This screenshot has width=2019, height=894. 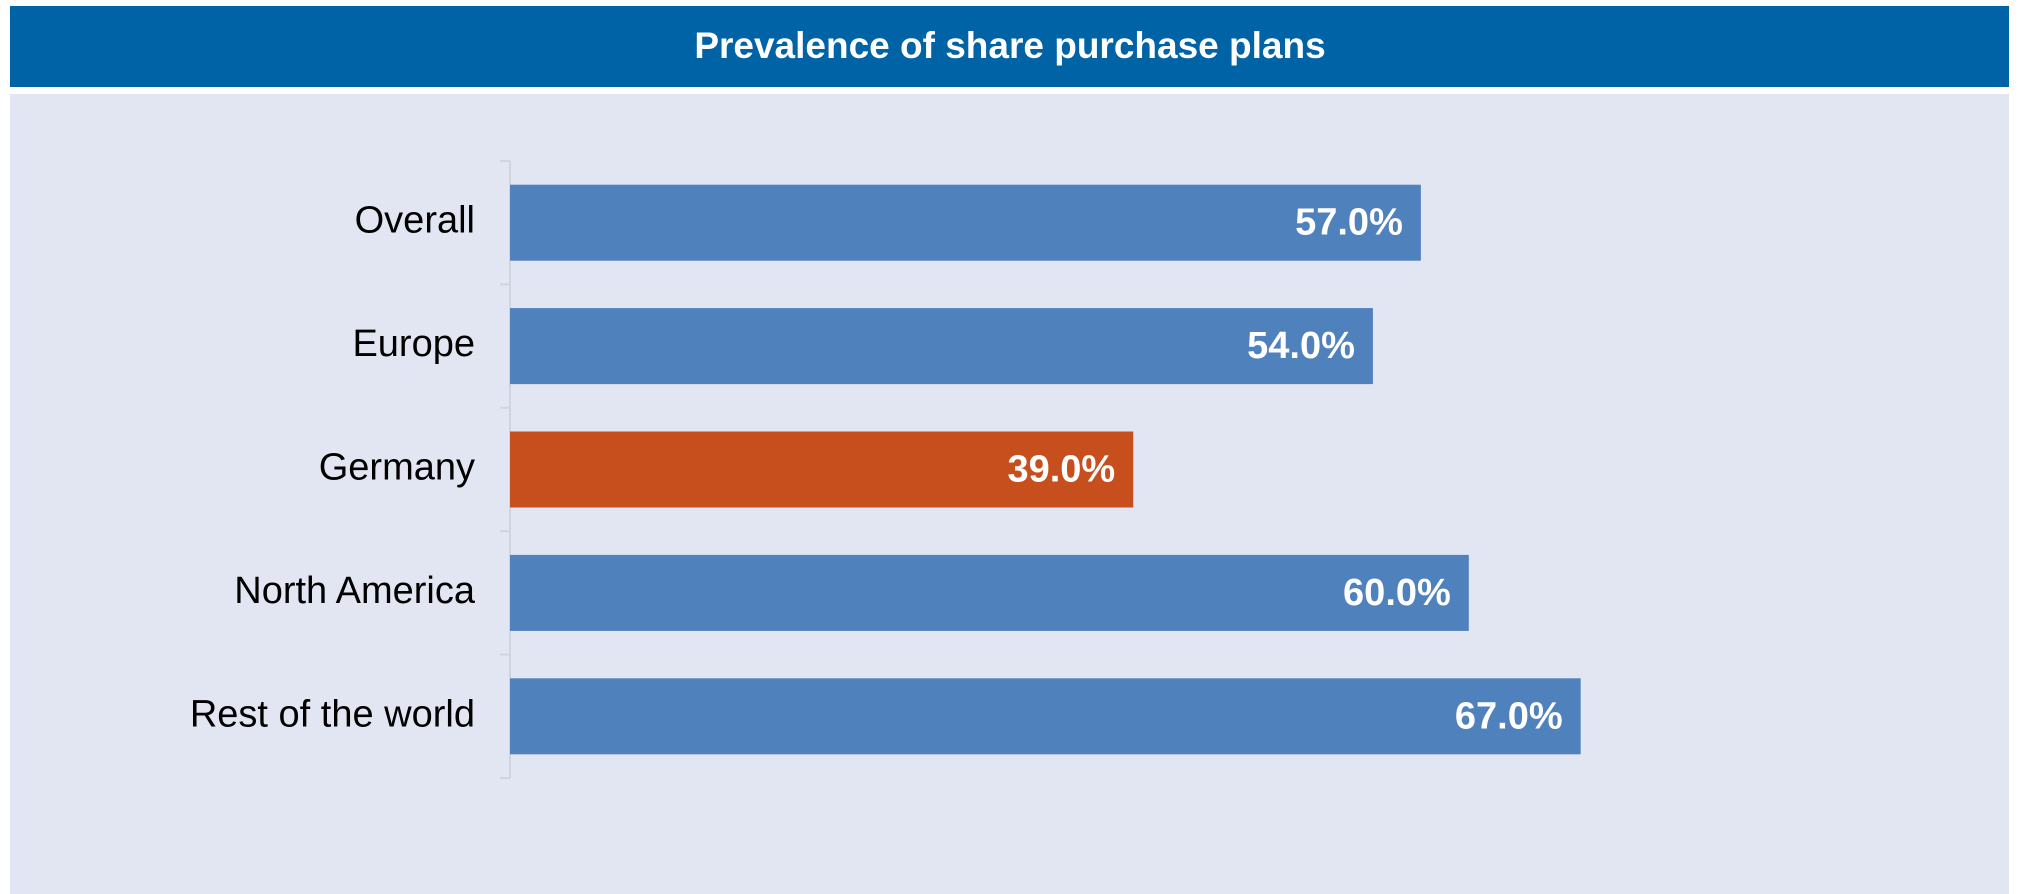 What do you see at coordinates (355, 591) in the screenshot?
I see `category-label: North America` at bounding box center [355, 591].